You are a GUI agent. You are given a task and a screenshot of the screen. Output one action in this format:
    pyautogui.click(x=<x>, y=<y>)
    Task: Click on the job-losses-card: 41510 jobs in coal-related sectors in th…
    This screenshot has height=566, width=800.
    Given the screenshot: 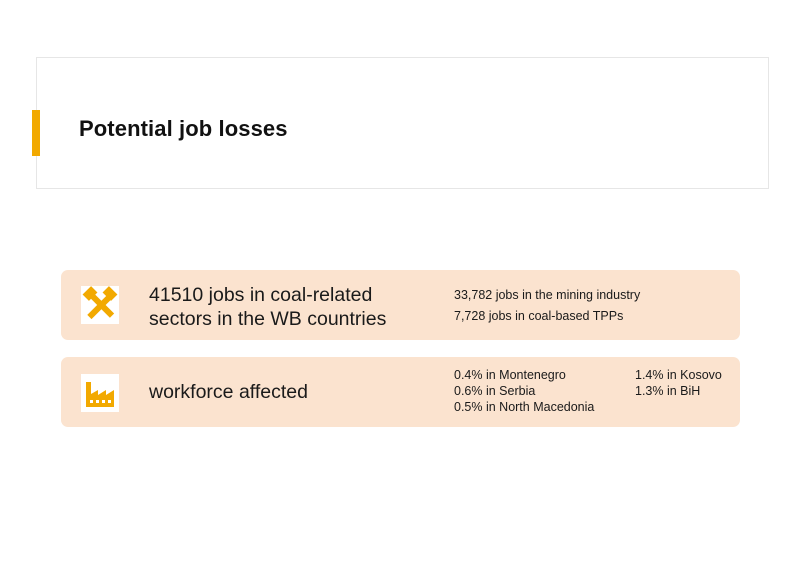 What is the action you would take?
    pyautogui.click(x=400, y=305)
    